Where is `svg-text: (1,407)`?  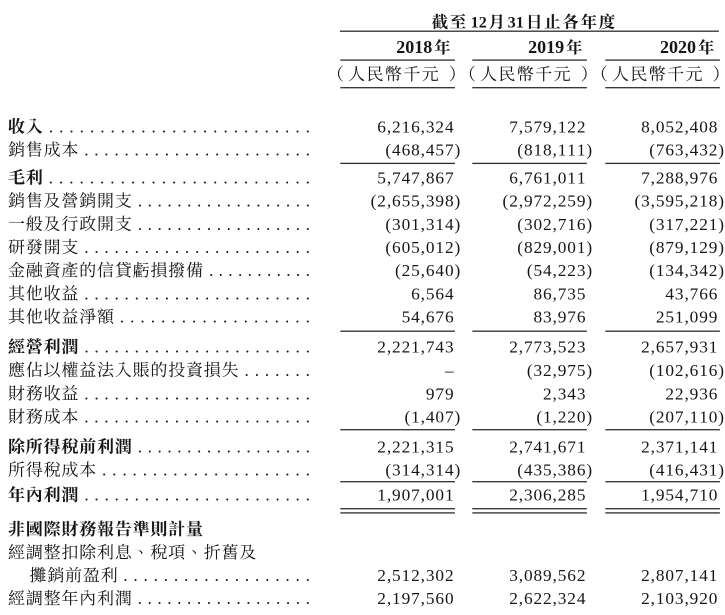 svg-text: (1,407) is located at coordinates (432, 417).